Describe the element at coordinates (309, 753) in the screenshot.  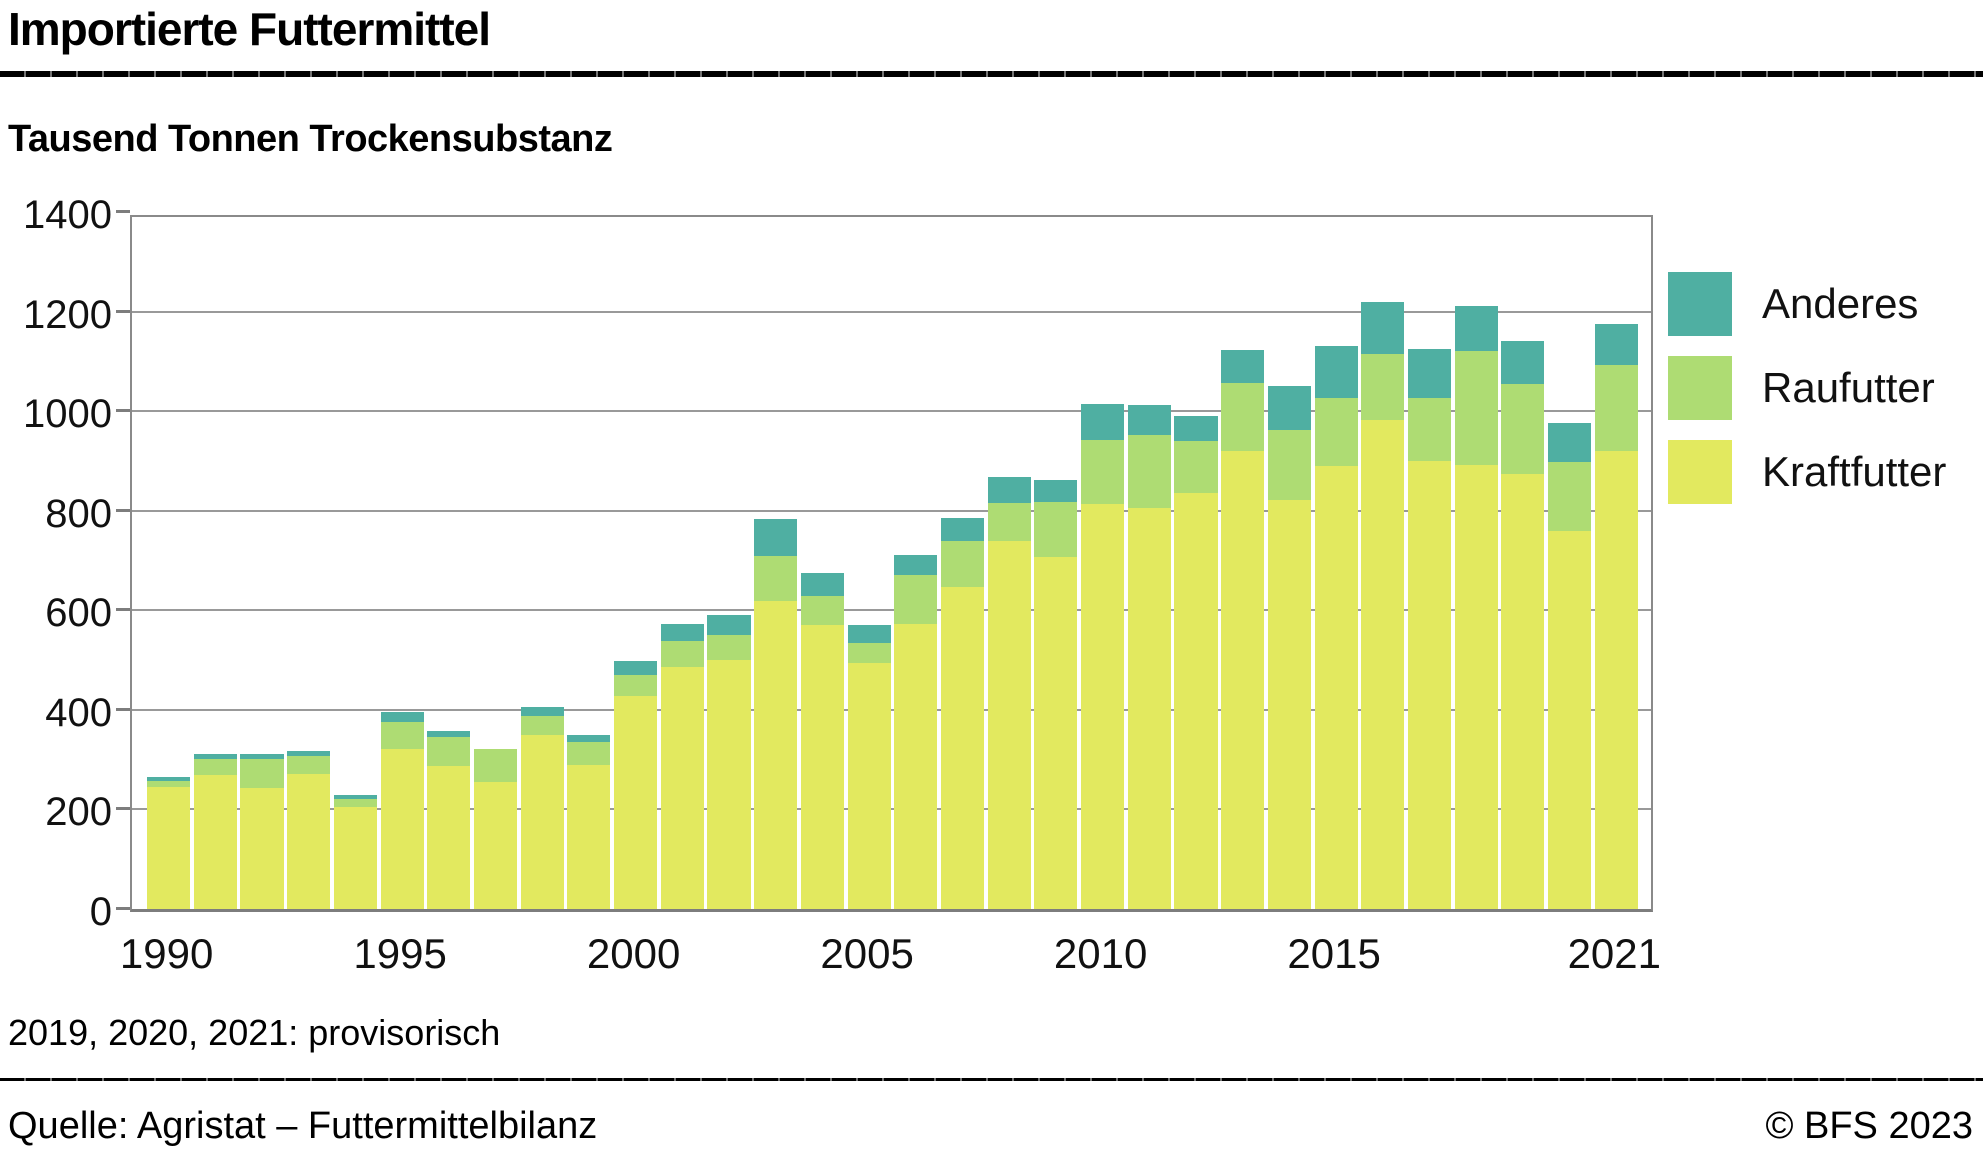
I see `bar-segment-anderes-1993` at that location.